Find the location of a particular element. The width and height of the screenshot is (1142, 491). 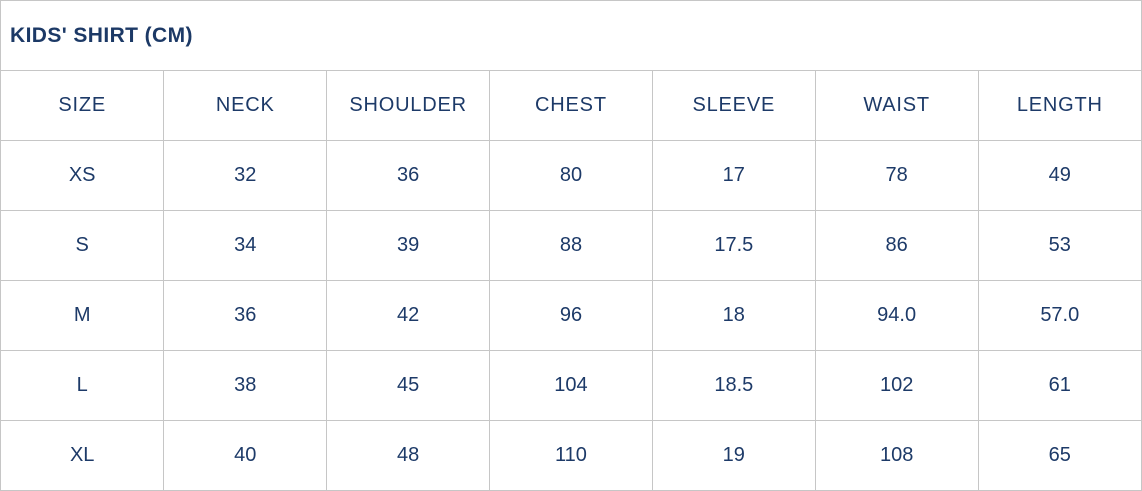

column-header-size: SIZE is located at coordinates (83, 105).